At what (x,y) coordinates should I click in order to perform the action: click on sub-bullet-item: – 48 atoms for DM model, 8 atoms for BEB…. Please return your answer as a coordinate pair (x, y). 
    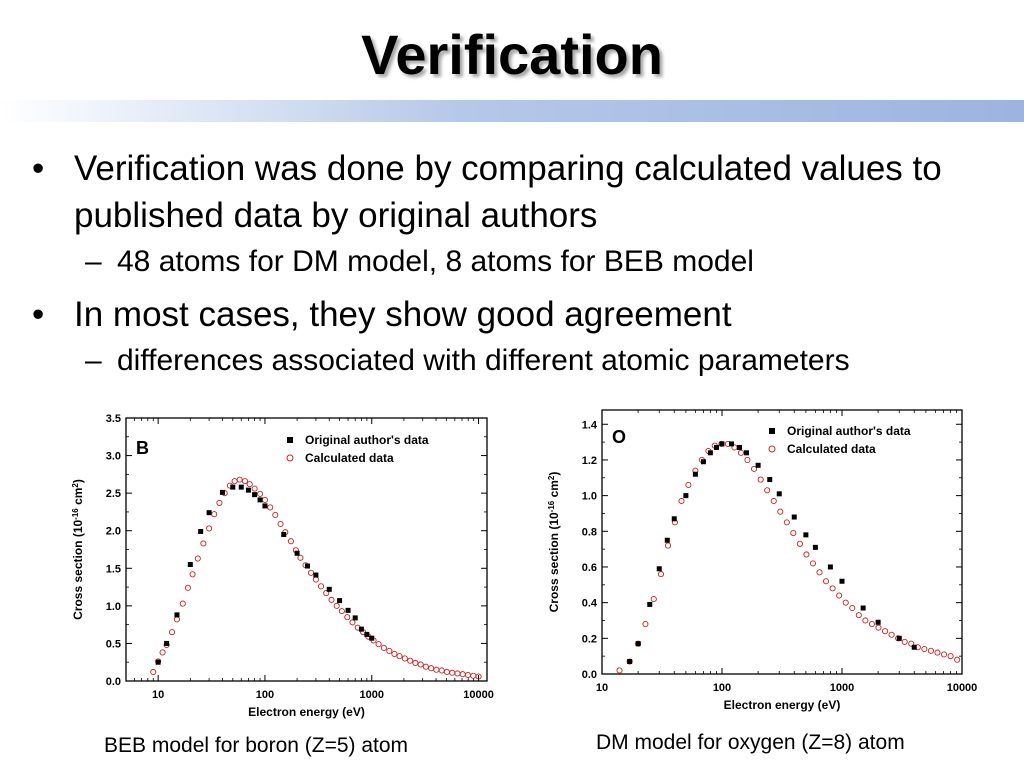
    Looking at the image, I should click on (512, 262).